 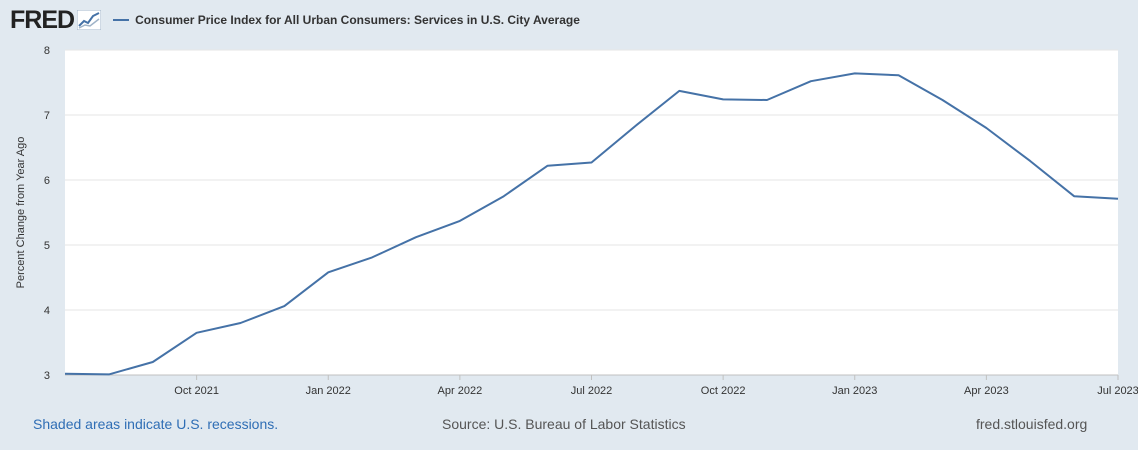 What do you see at coordinates (47, 376) in the screenshot?
I see `y-tick-label: 3` at bounding box center [47, 376].